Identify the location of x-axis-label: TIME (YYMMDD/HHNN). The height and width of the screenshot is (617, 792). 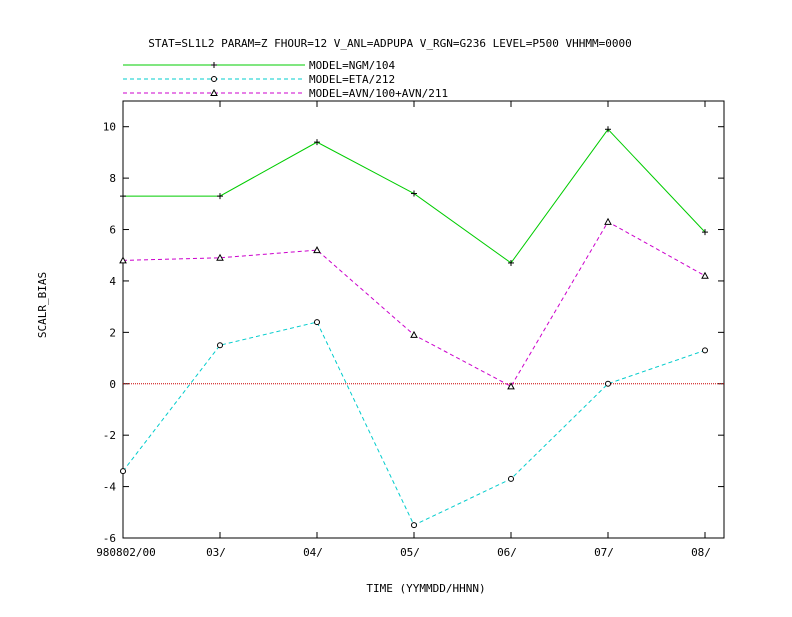
(425, 588).